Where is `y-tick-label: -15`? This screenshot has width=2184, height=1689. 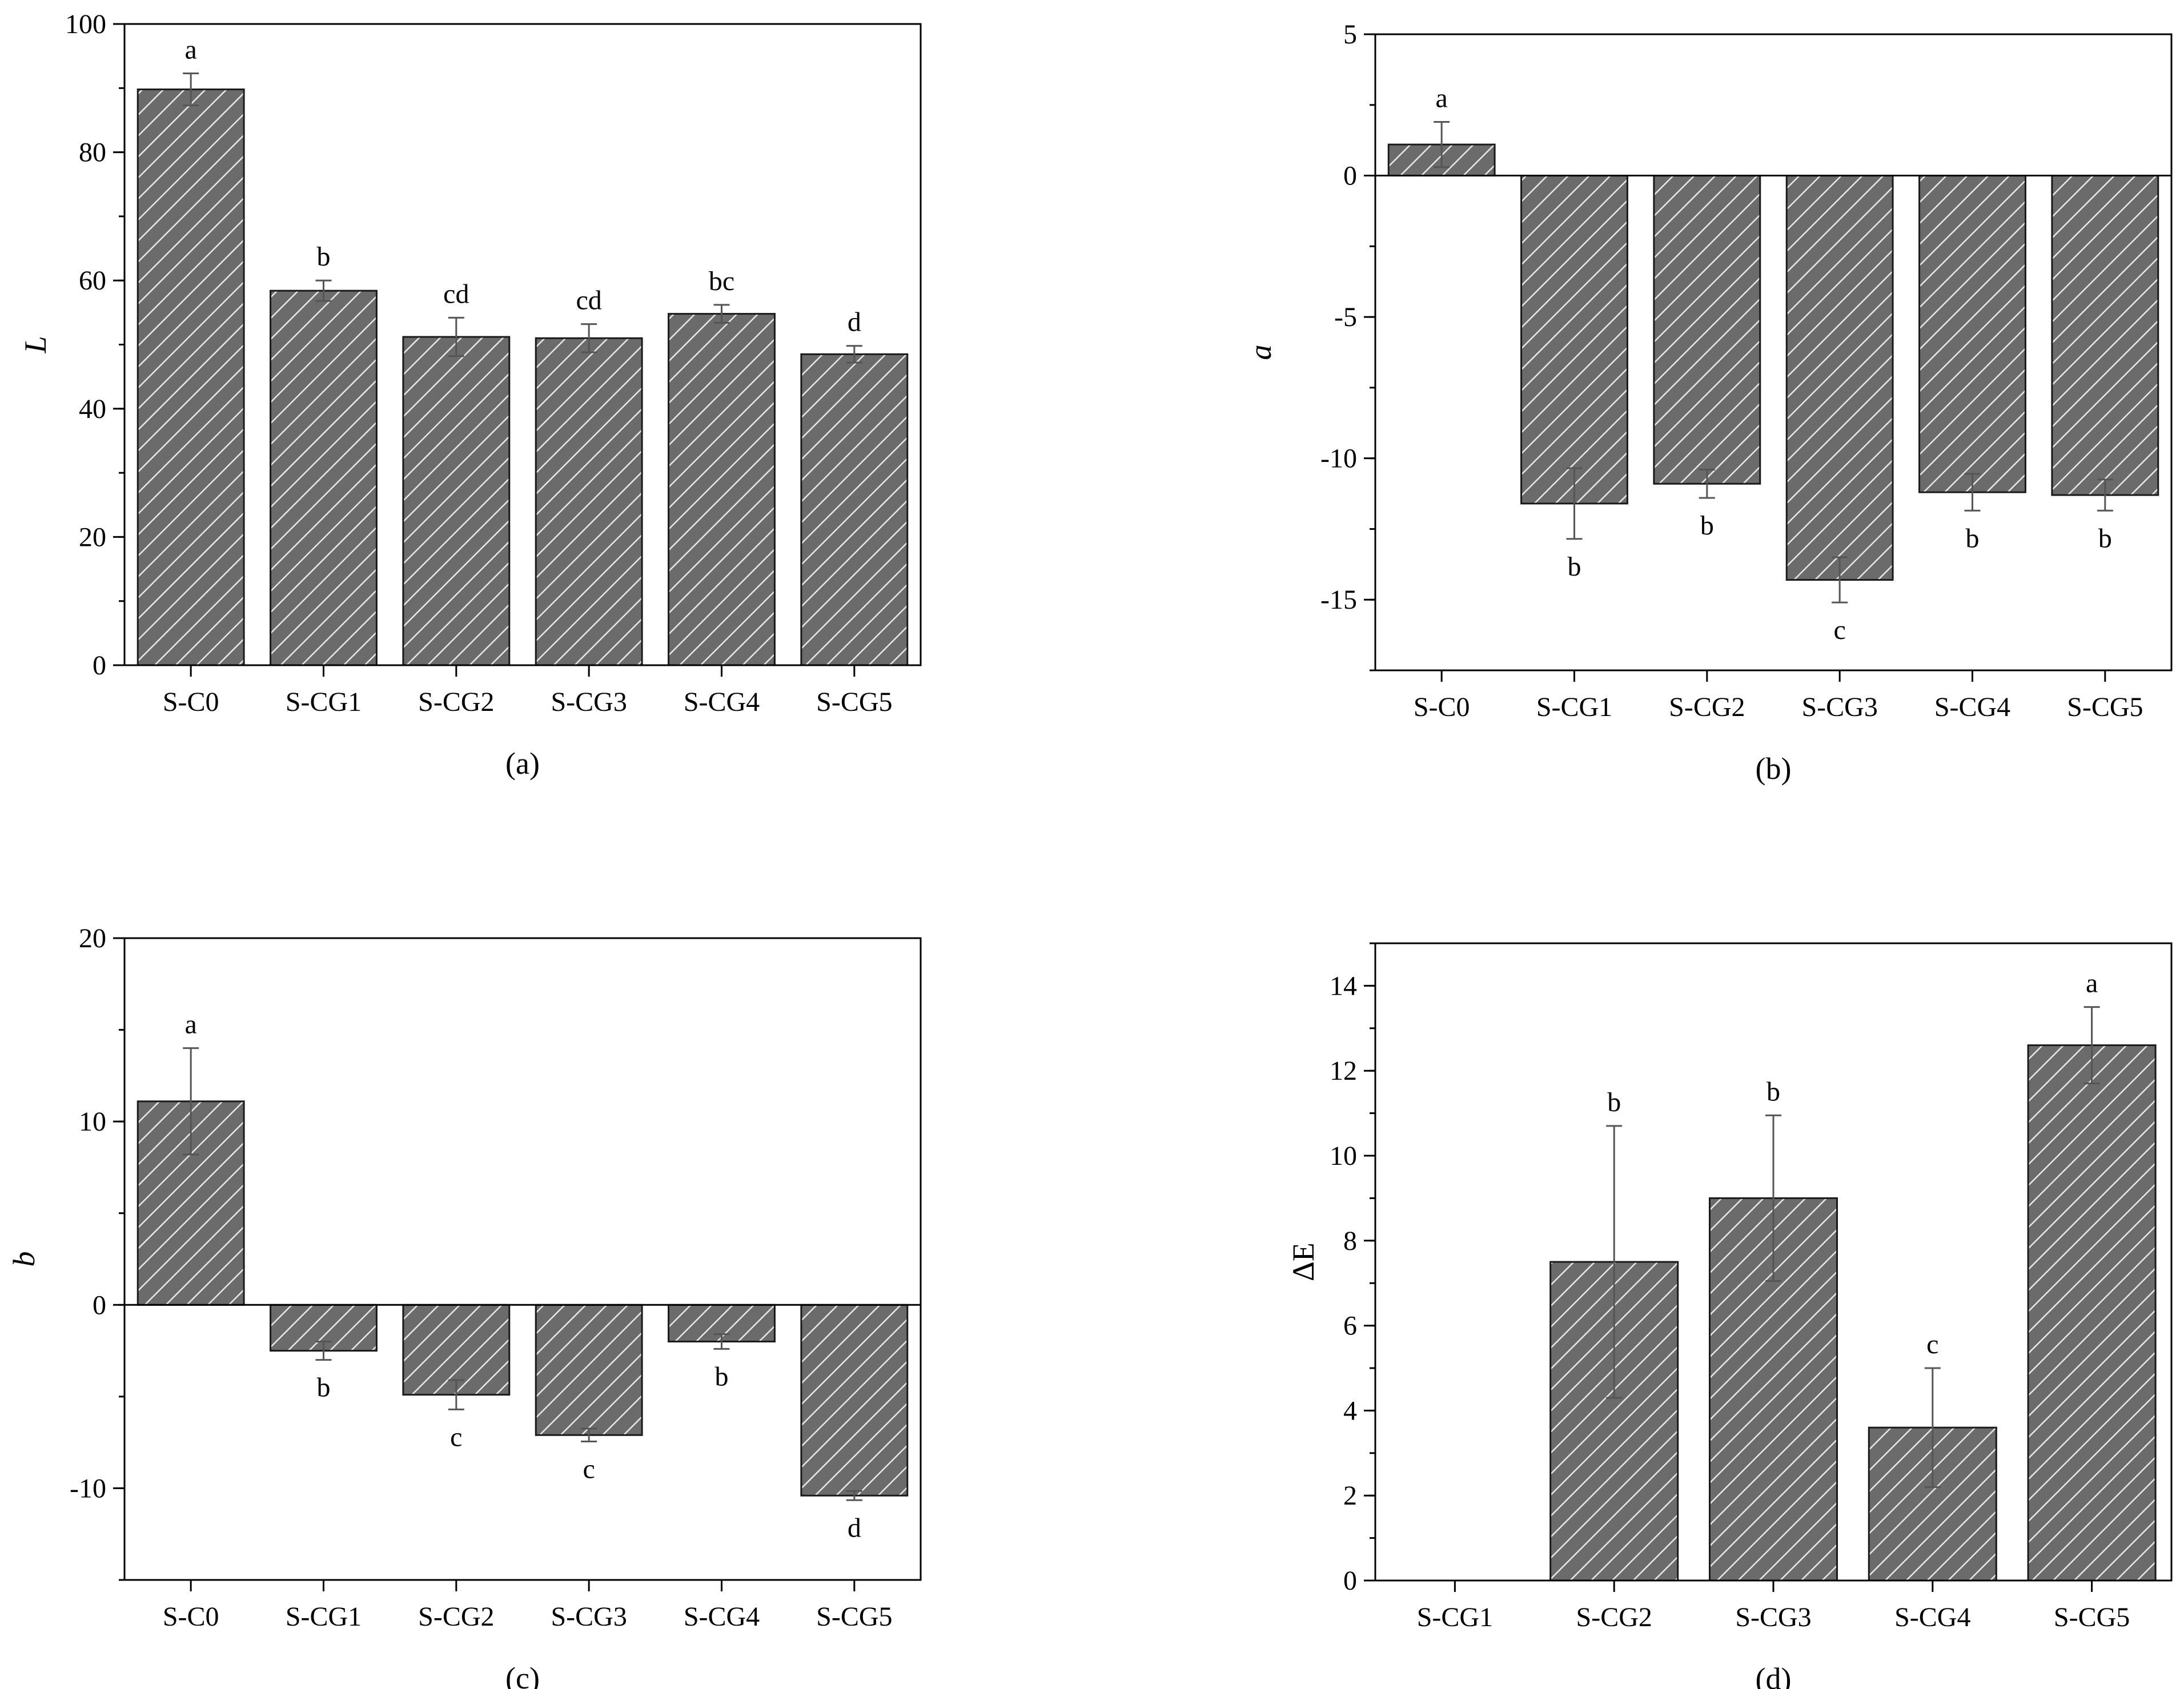 y-tick-label: -15 is located at coordinates (1338, 600).